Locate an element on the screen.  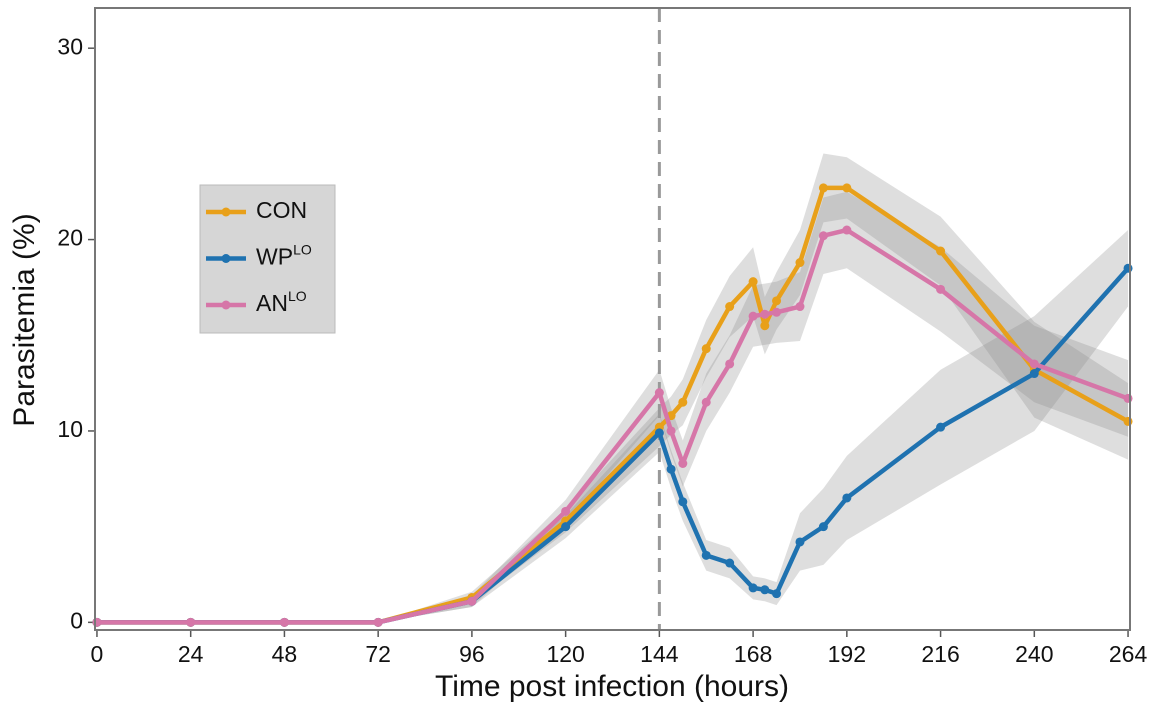
legend-label: CON is located at coordinates (281, 210).